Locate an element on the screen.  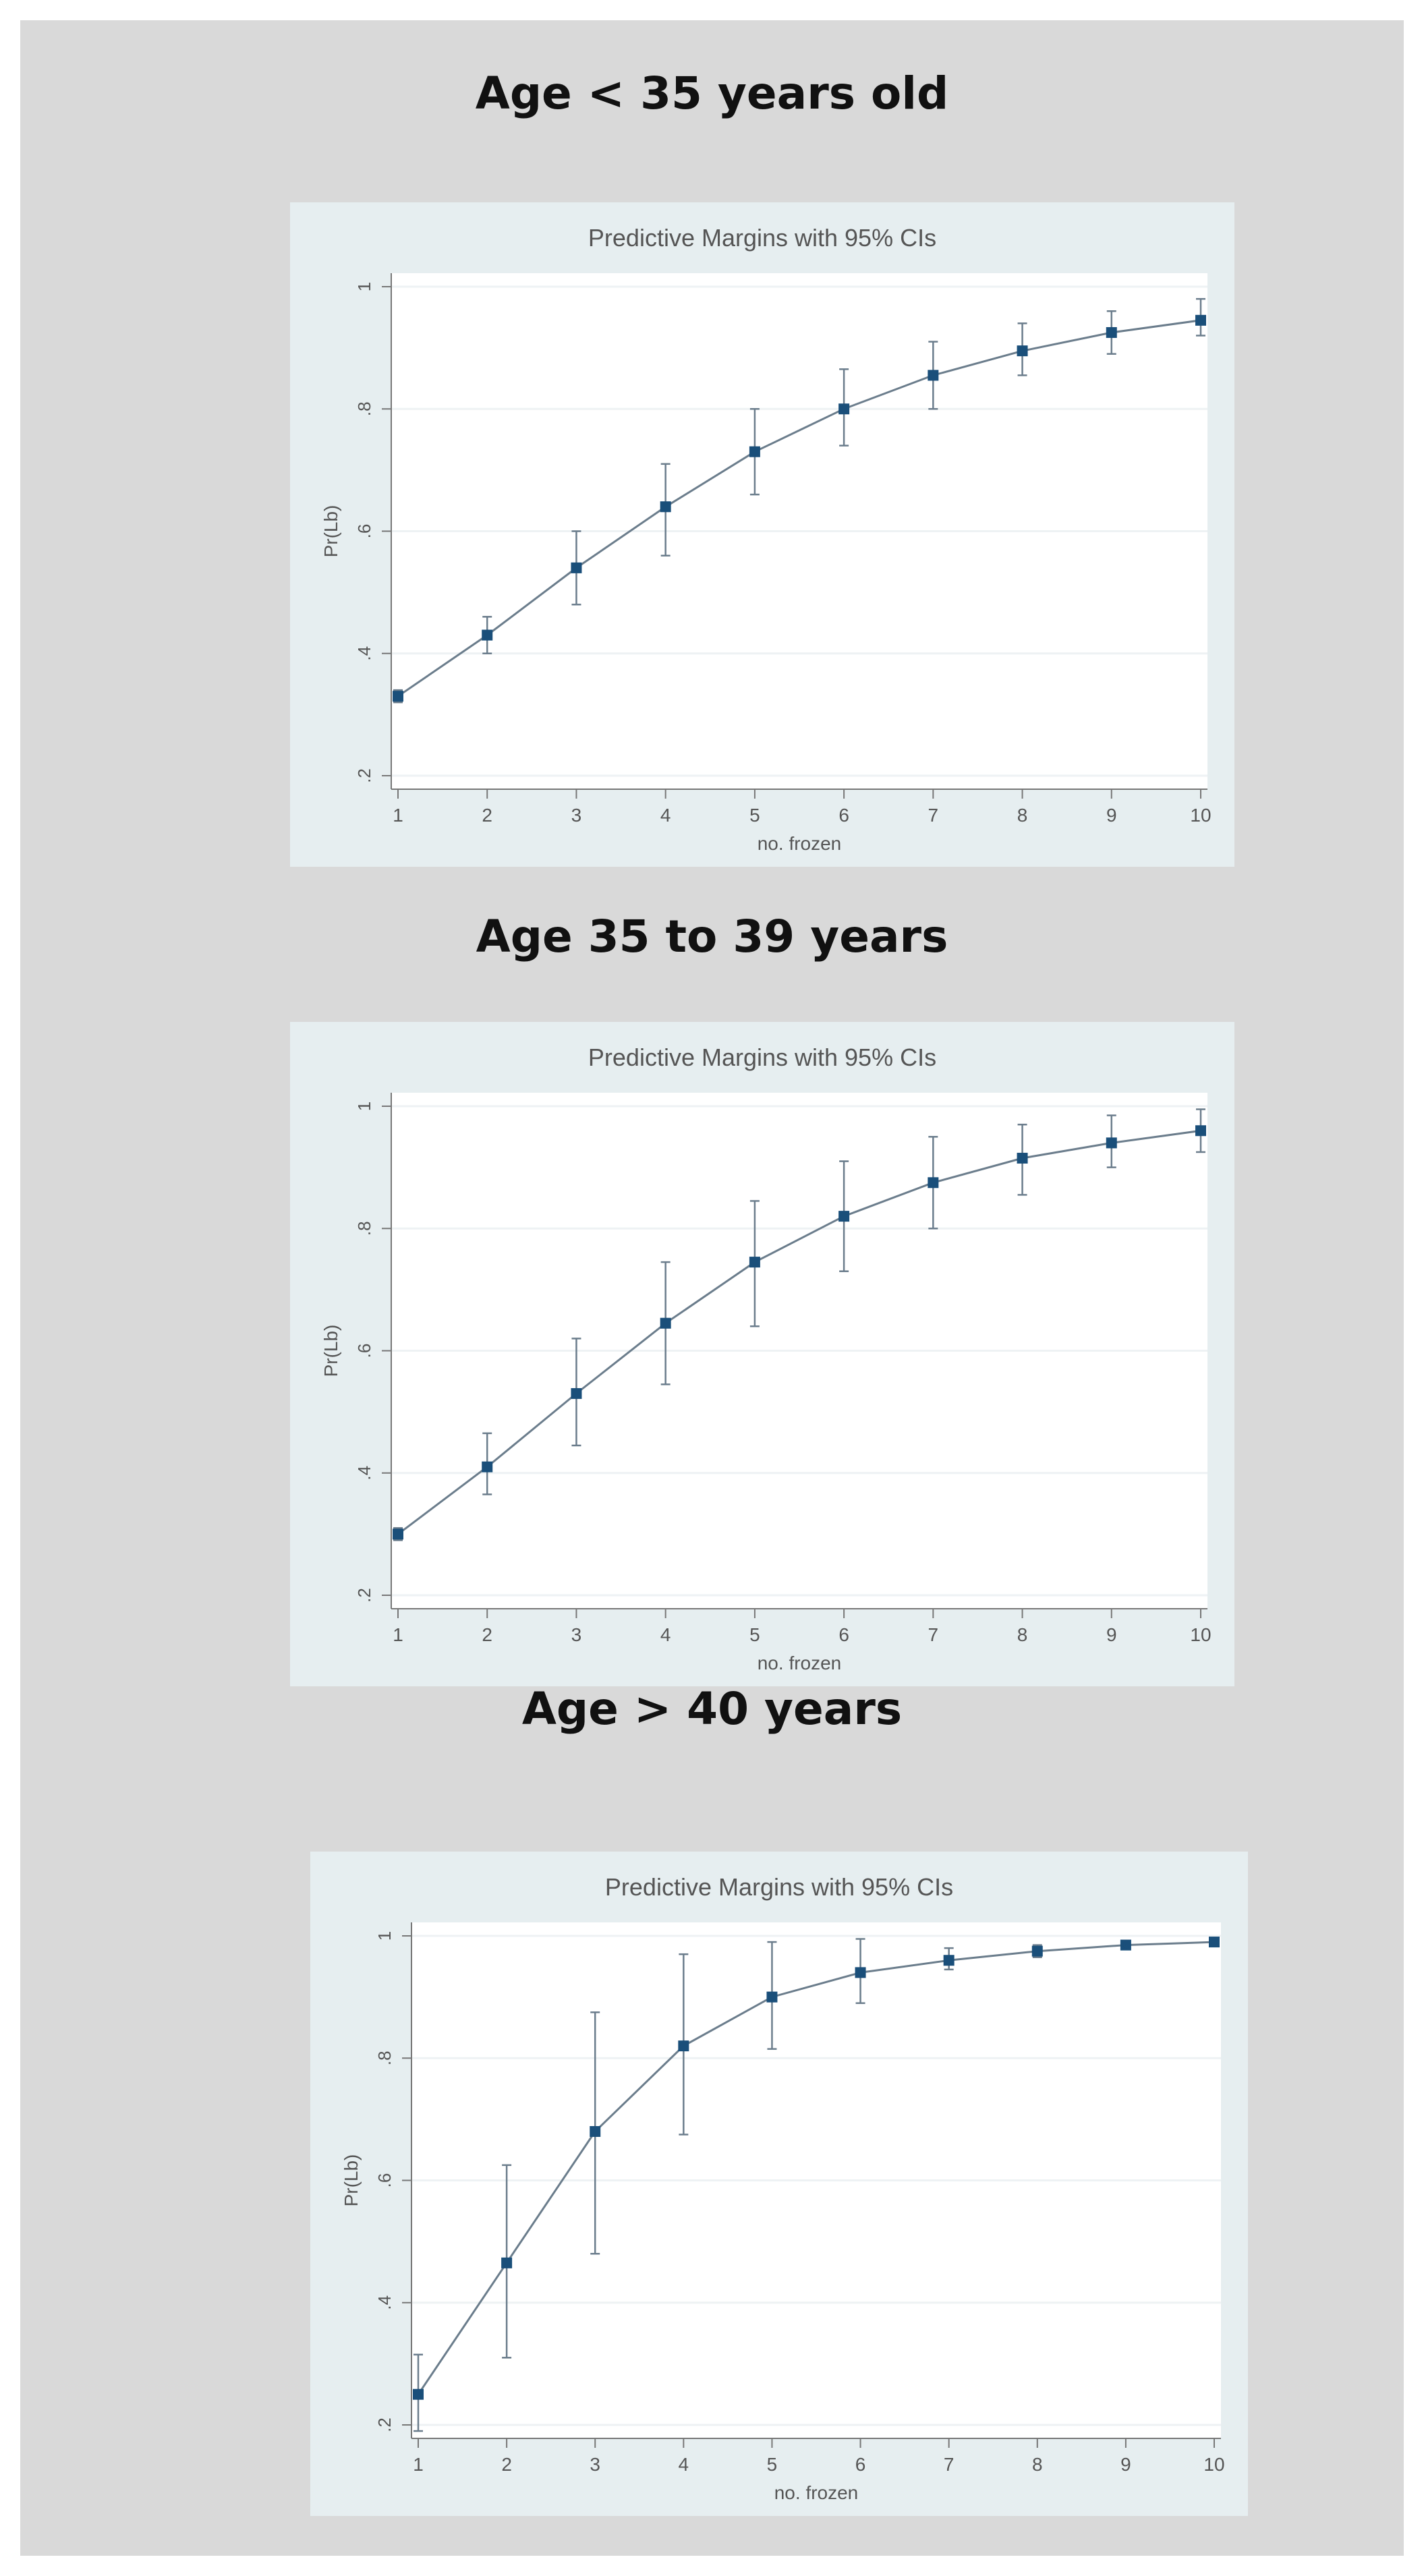
heading-age-under-35: Age < 35 years old is located at coordinates (712, 93).